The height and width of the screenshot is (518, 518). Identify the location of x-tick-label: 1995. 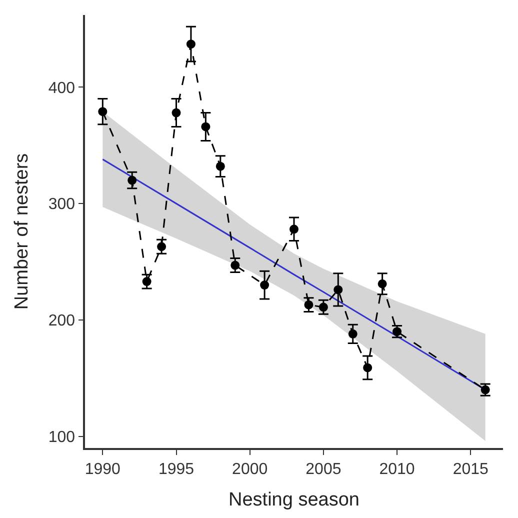
(176, 469).